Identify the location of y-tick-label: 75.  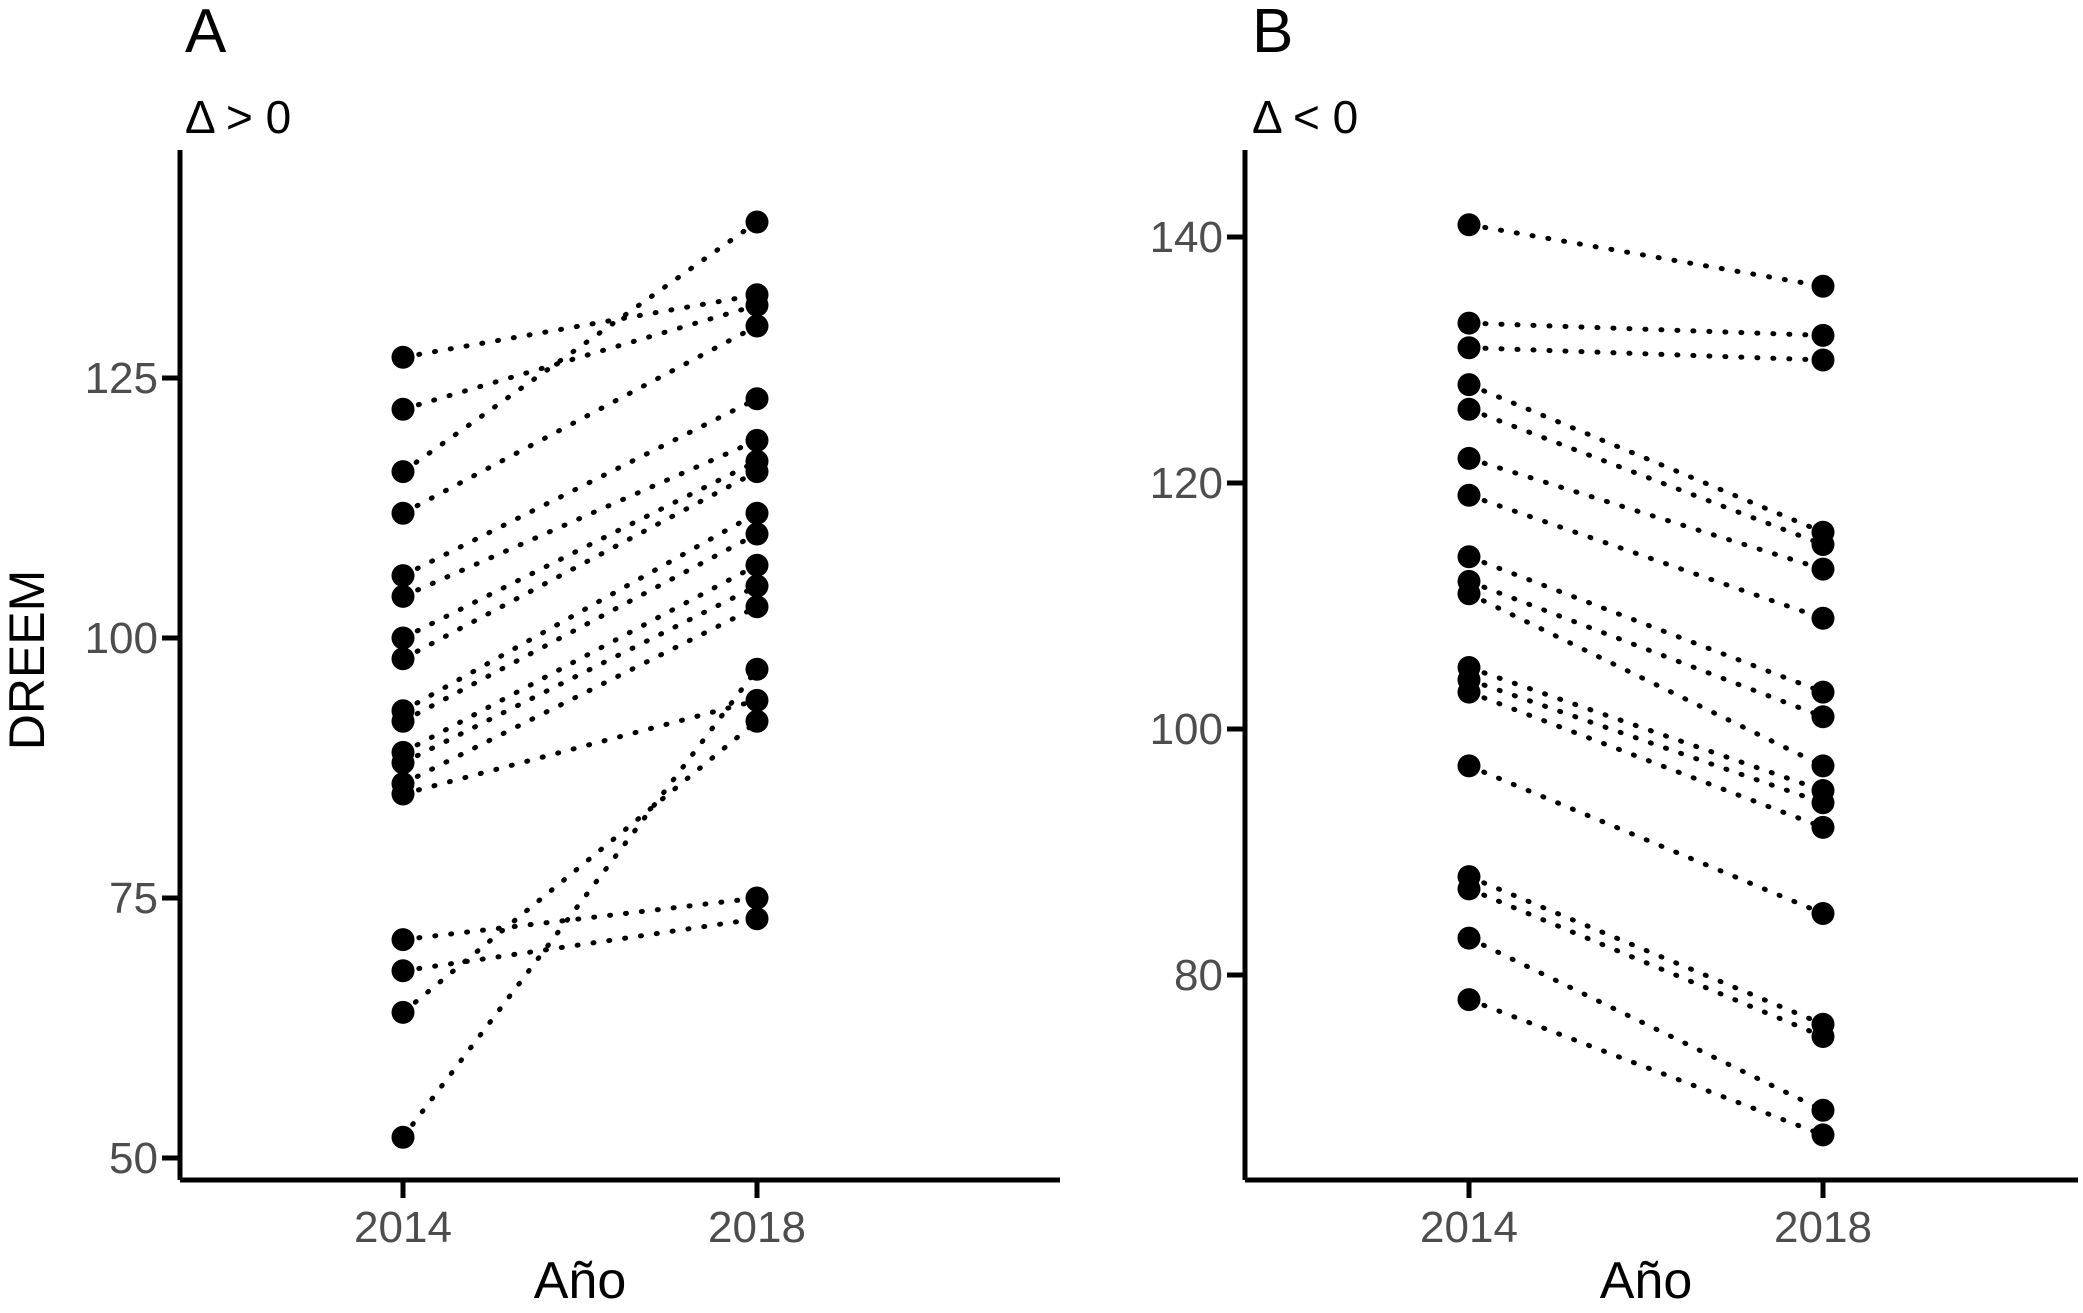
(133, 898).